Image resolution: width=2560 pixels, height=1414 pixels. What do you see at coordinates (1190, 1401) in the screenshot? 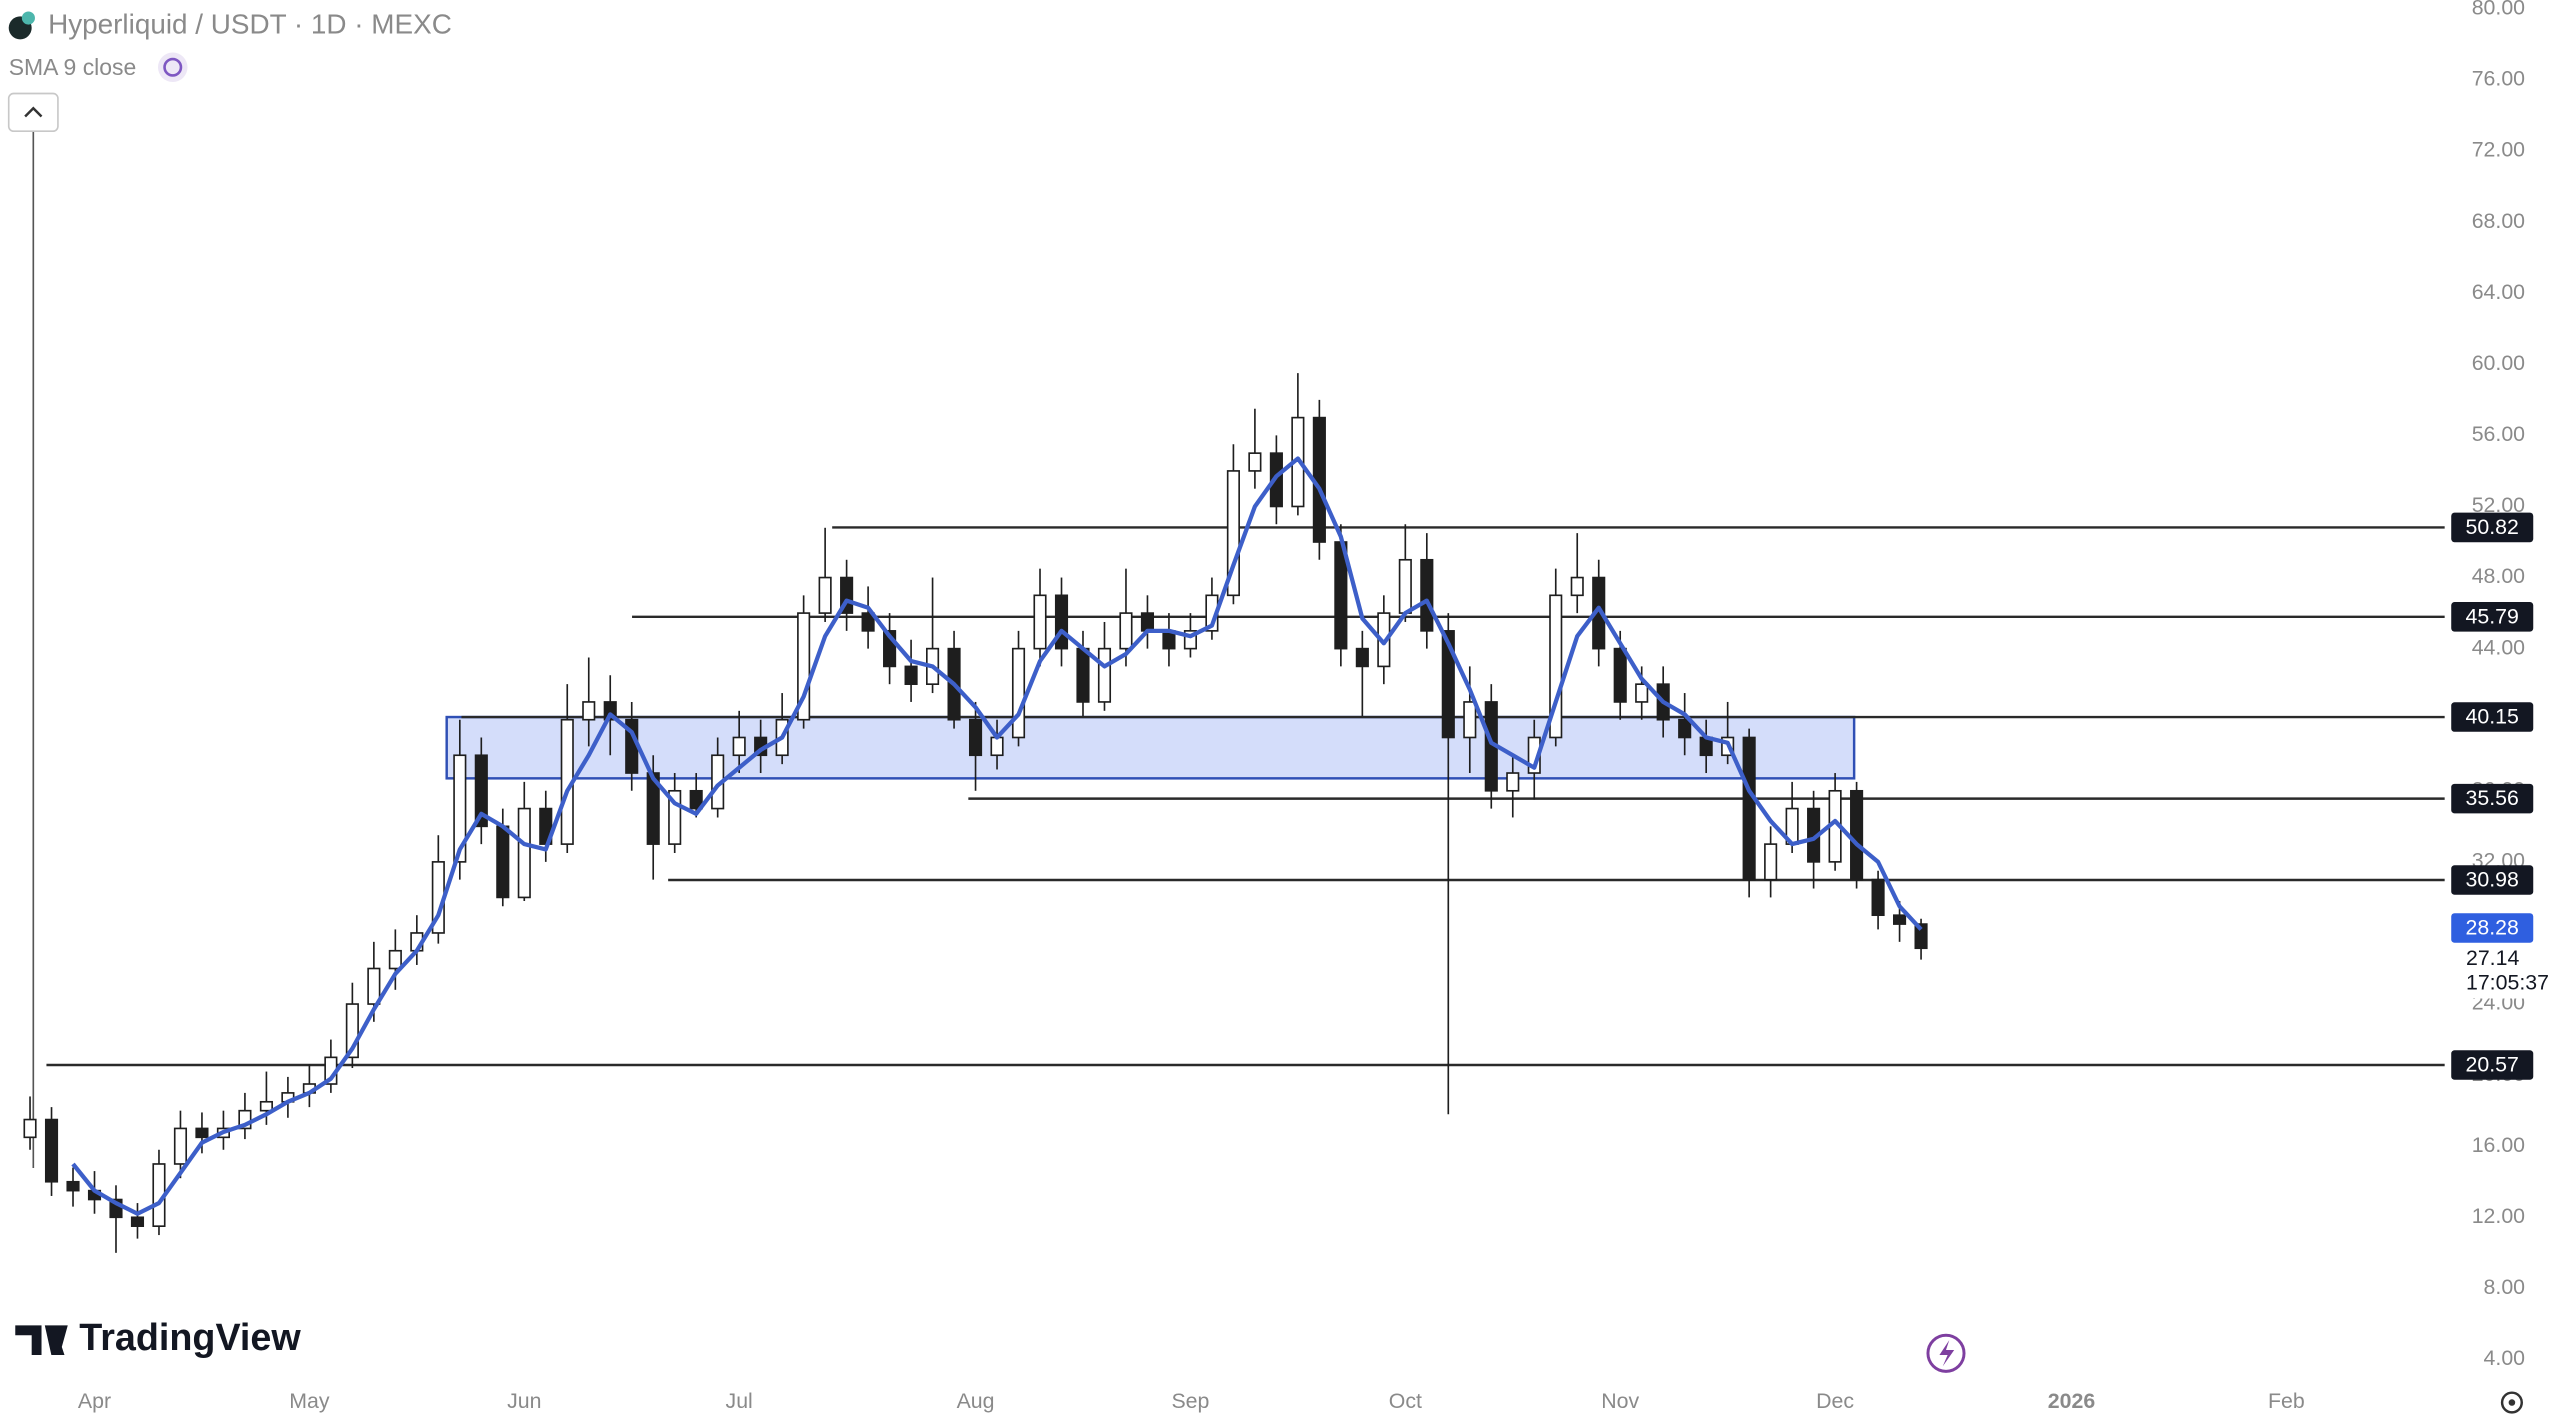
I see `x-tick-label: Sep` at bounding box center [1190, 1401].